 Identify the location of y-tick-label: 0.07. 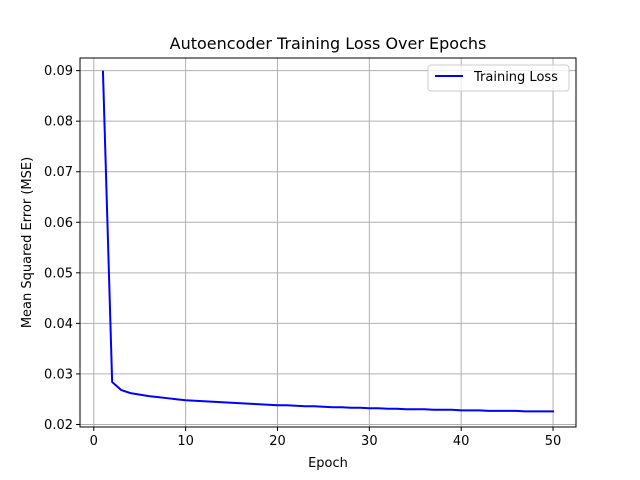
(58, 172).